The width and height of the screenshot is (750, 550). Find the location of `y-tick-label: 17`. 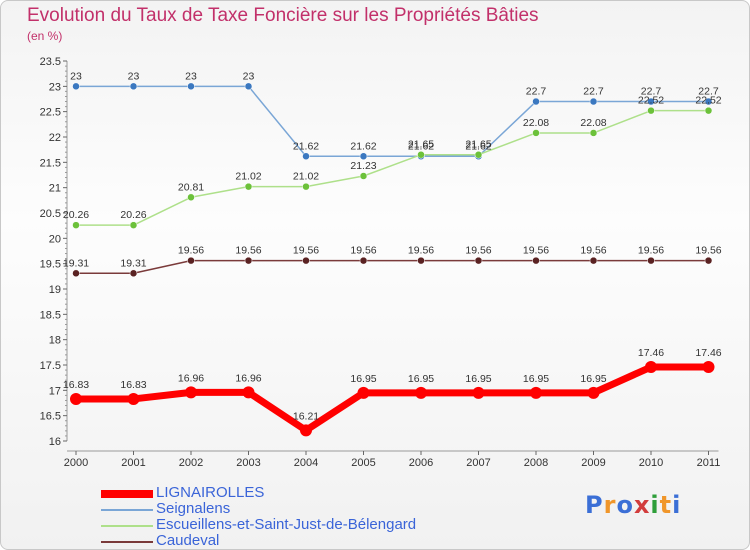

y-tick-label: 17 is located at coordinates (55, 391).